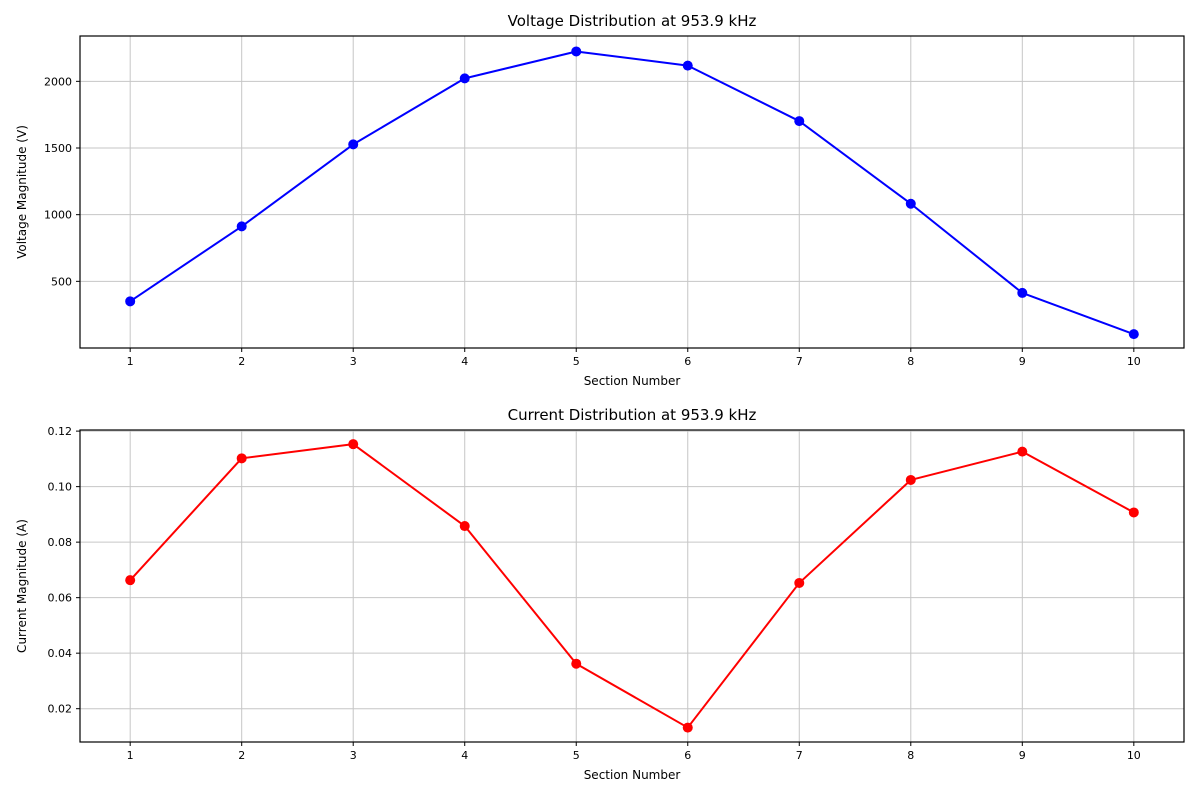 Image resolution: width=1200 pixels, height=800 pixels. What do you see at coordinates (632, 775) in the screenshot?
I see `current-chart-xaxis-label: Section Number` at bounding box center [632, 775].